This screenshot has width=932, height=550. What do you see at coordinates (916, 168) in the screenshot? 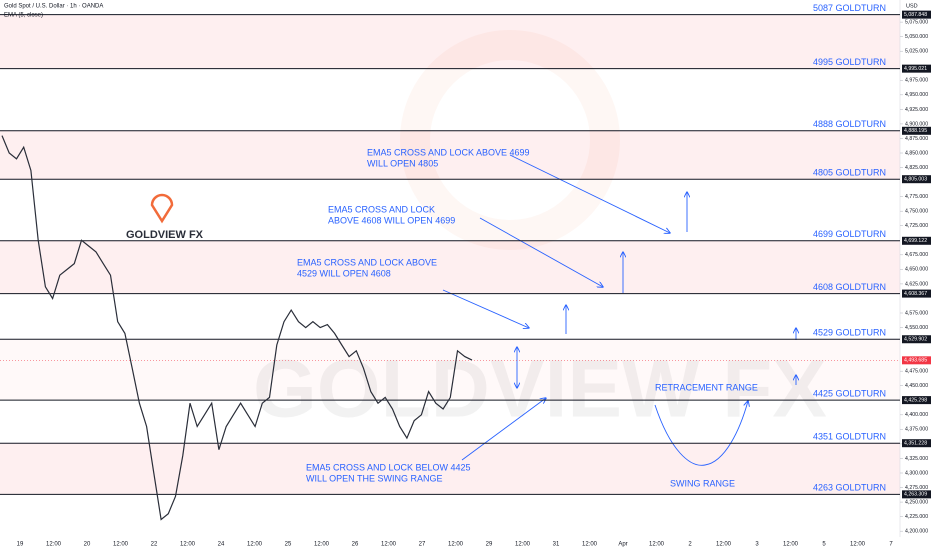
I see `y-tick-label: 4,825.000` at bounding box center [916, 168].